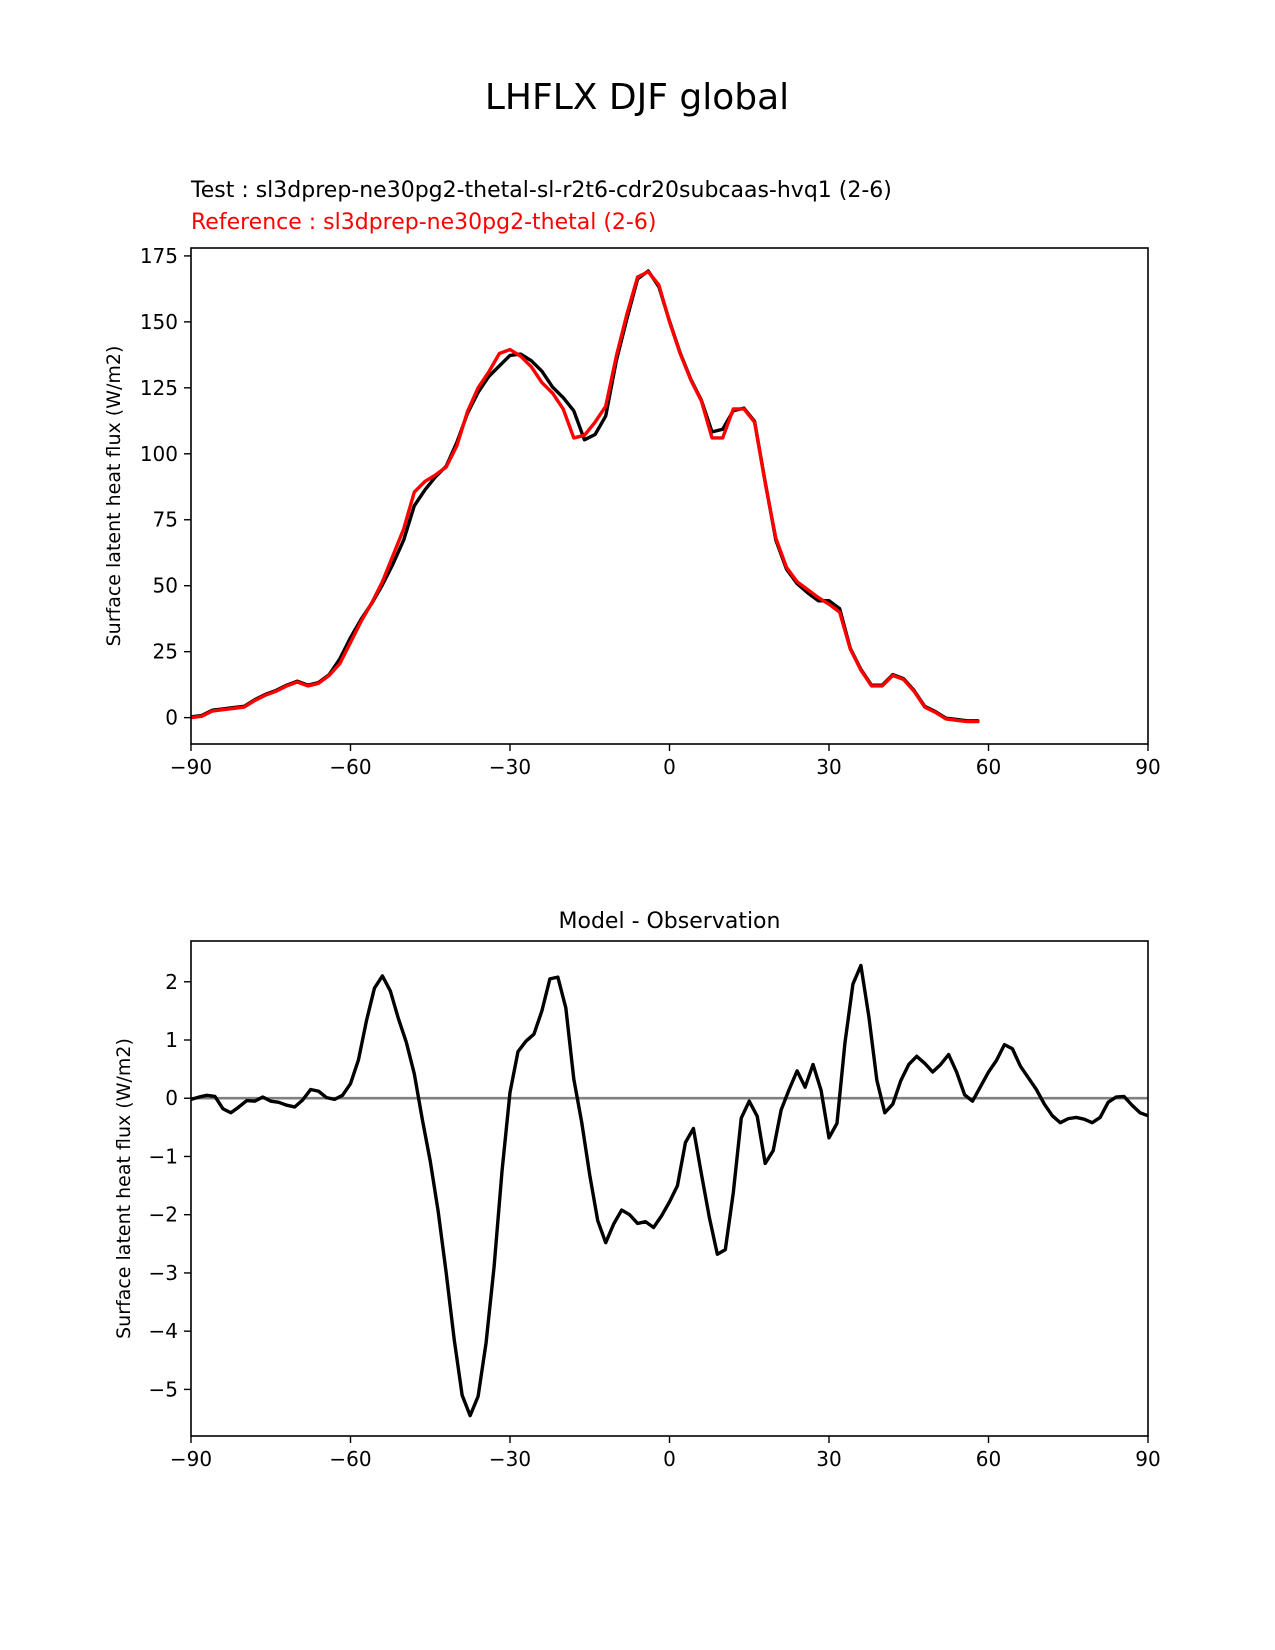  What do you see at coordinates (165, 586) in the screenshot?
I see `y-tick-label: 50` at bounding box center [165, 586].